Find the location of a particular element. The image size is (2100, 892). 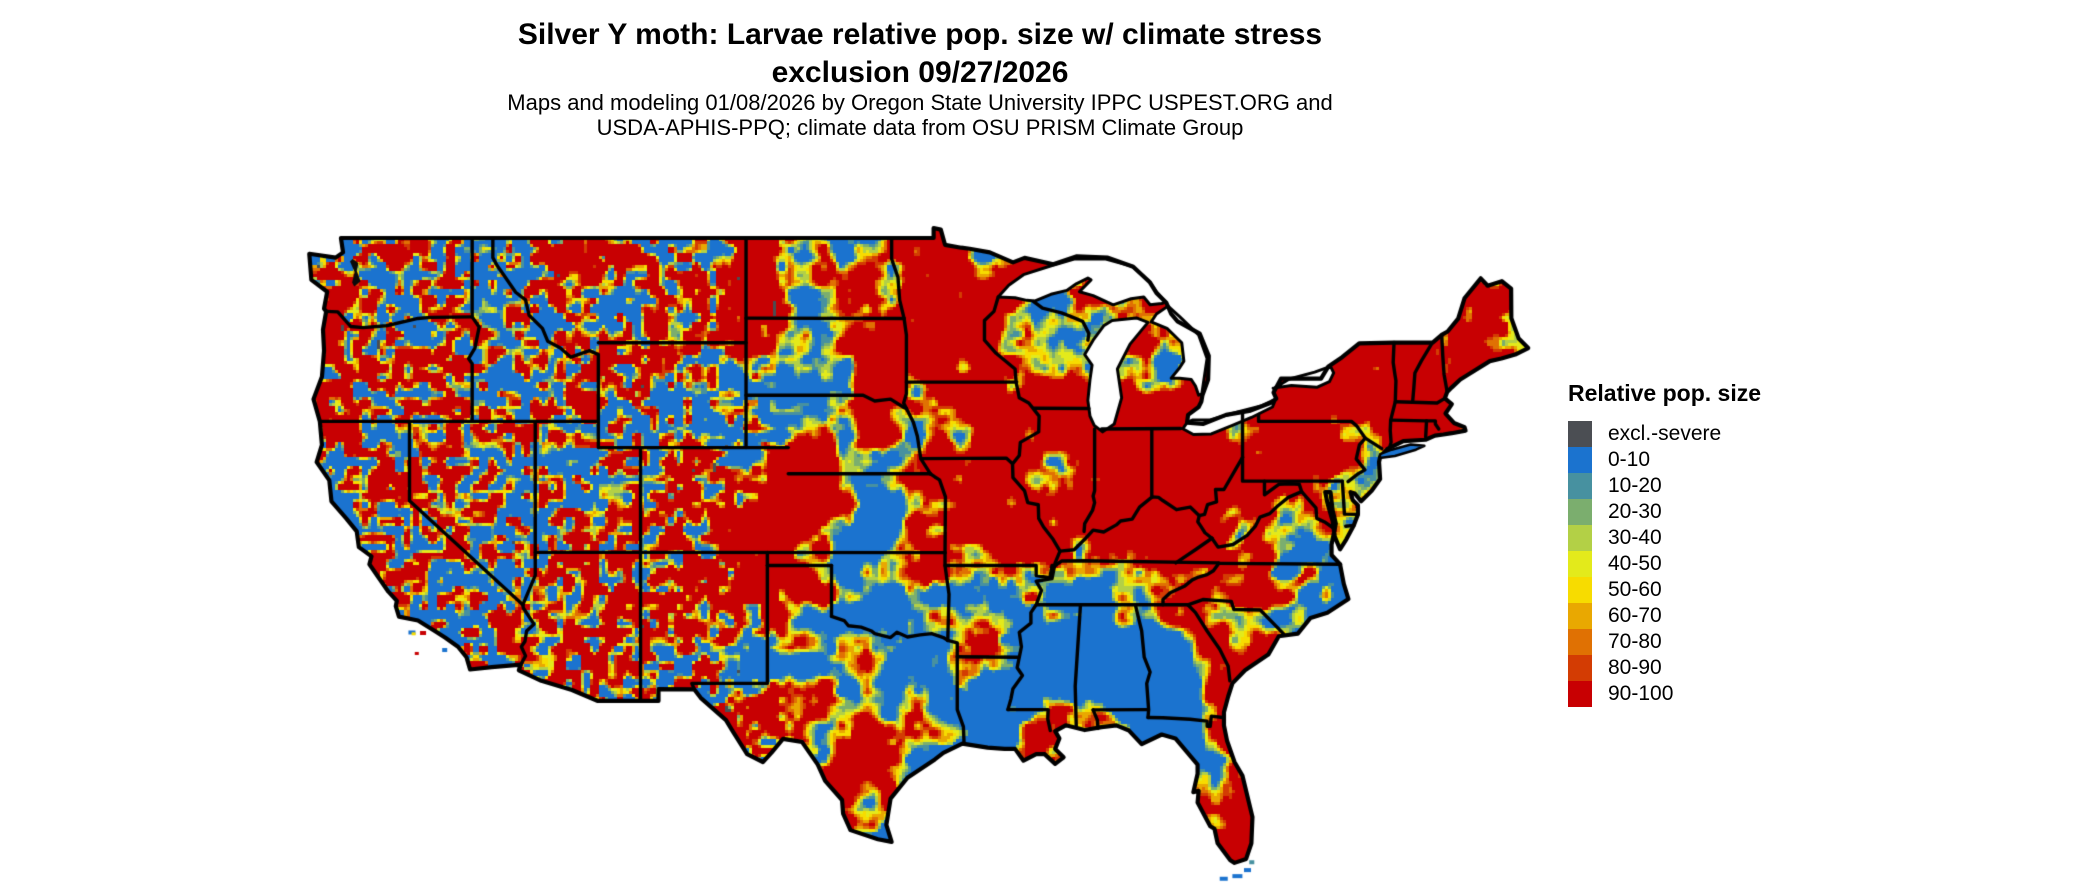

legend-row: 0-10 is located at coordinates (1718, 460).